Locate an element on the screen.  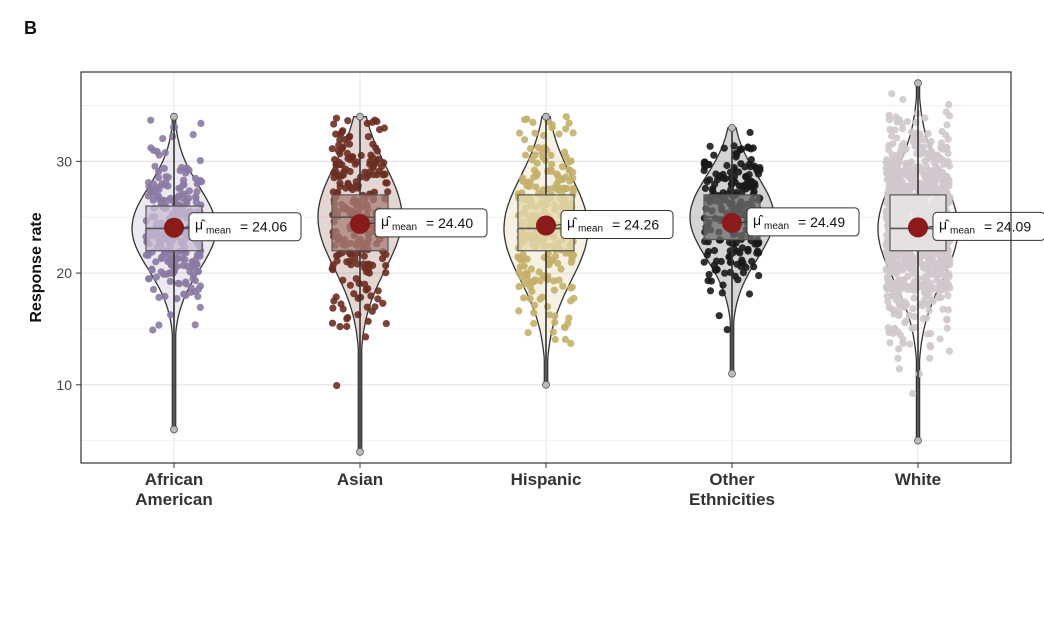
annotation-connector is located at coordinates (371, 223).